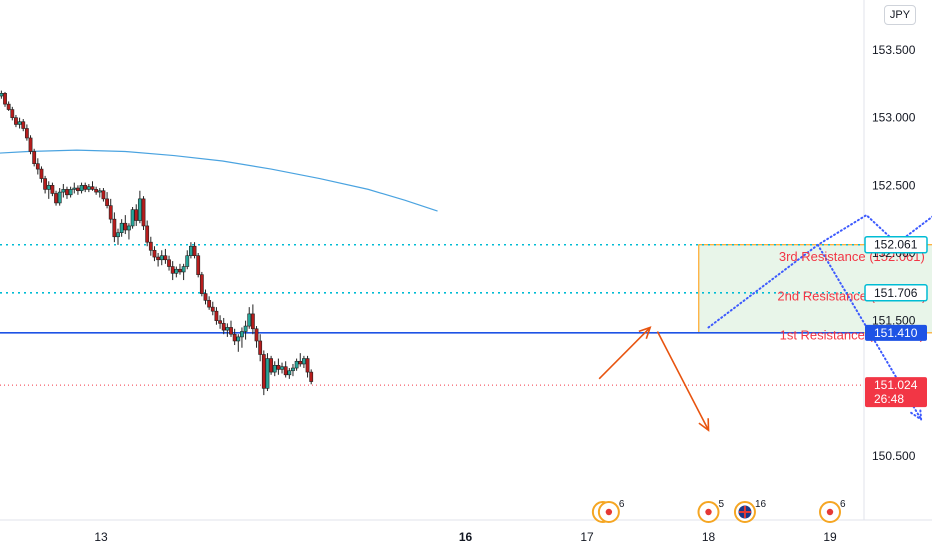 Image resolution: width=932 pixels, height=550 pixels. I want to click on price-label-0: 152.061, so click(896, 244).